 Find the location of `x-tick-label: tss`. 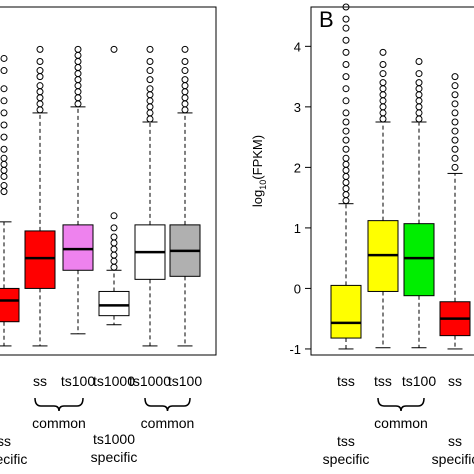

x-tick-label: tss is located at coordinates (346, 381).